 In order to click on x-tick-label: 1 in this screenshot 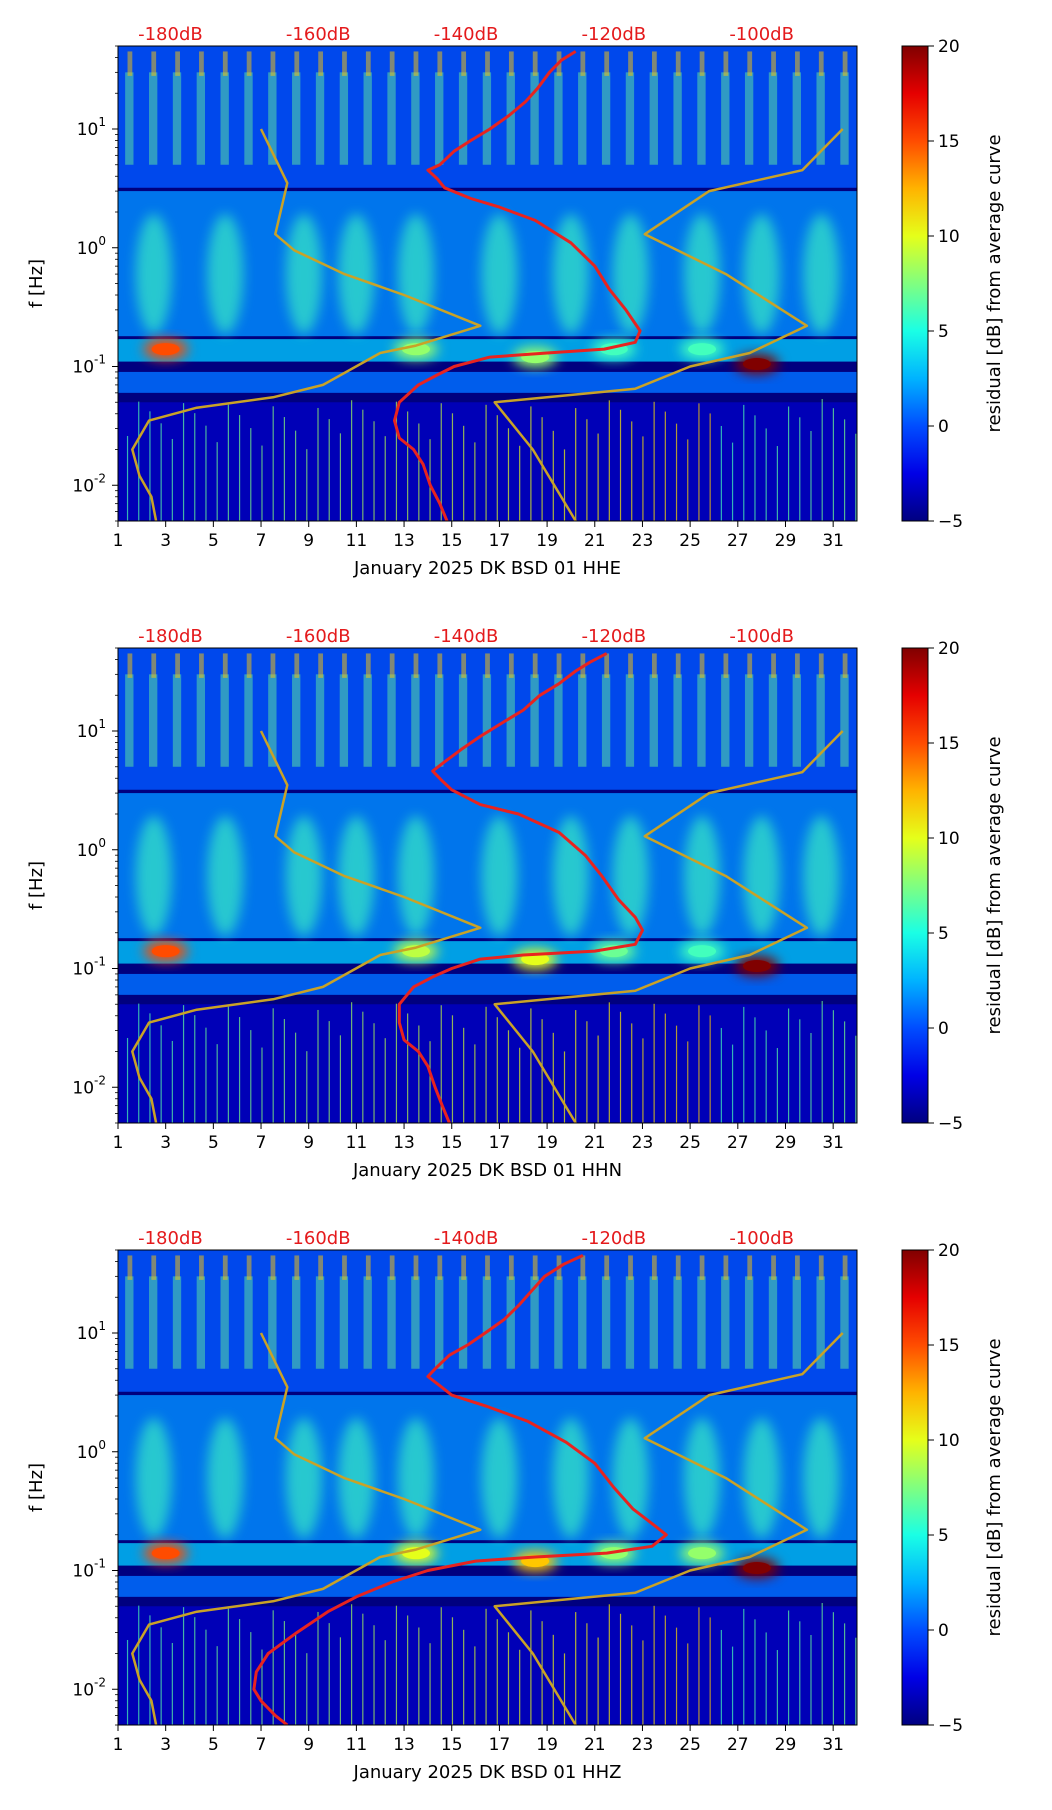, I will do `click(118, 541)`.